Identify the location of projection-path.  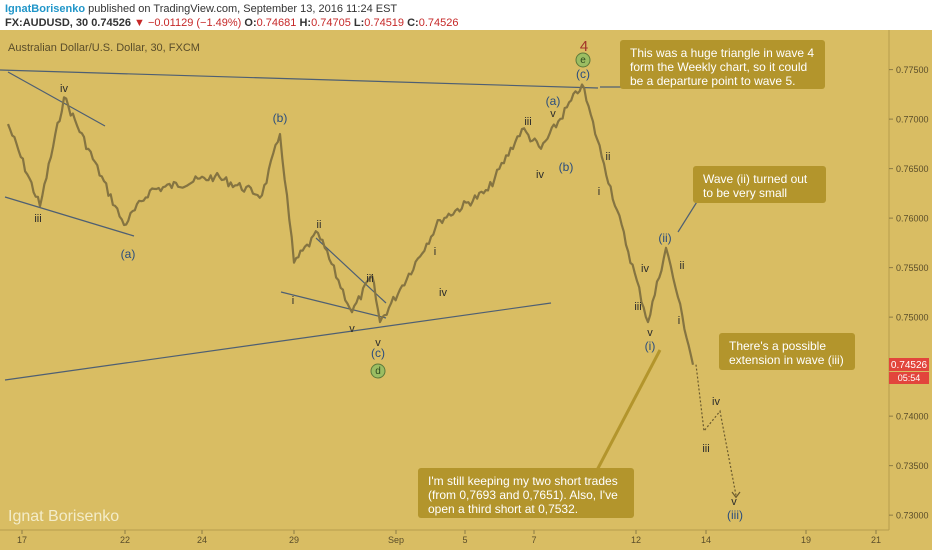
(718, 431).